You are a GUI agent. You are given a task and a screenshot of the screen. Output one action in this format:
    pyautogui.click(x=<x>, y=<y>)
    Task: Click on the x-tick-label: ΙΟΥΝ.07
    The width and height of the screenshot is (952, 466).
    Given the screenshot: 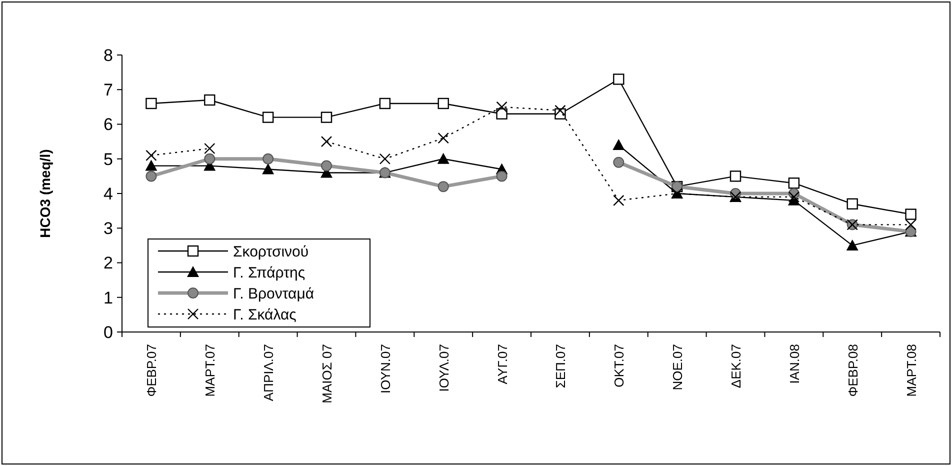 What is the action you would take?
    pyautogui.click(x=385, y=369)
    